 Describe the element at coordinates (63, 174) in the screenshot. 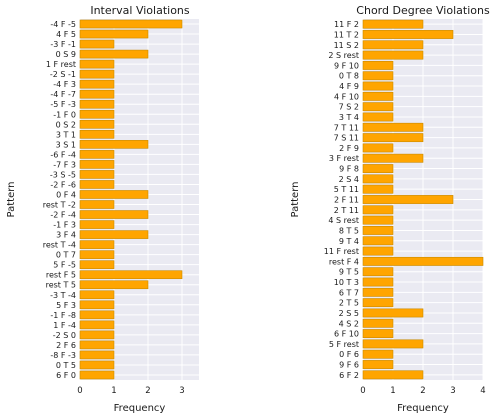

I see `interval-ytick-label: -3 S -5` at that location.